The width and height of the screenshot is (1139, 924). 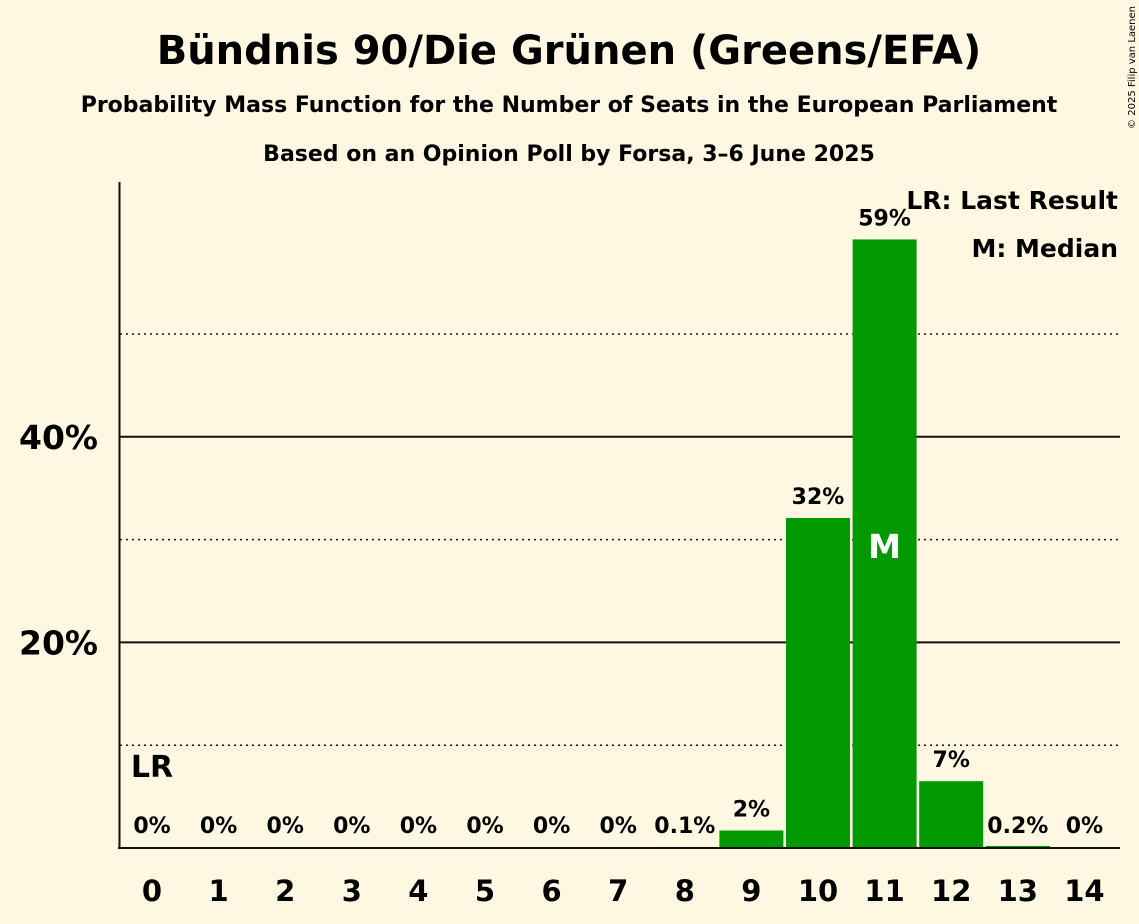 What do you see at coordinates (151, 826) in the screenshot?
I see `value-label-0: 0%` at bounding box center [151, 826].